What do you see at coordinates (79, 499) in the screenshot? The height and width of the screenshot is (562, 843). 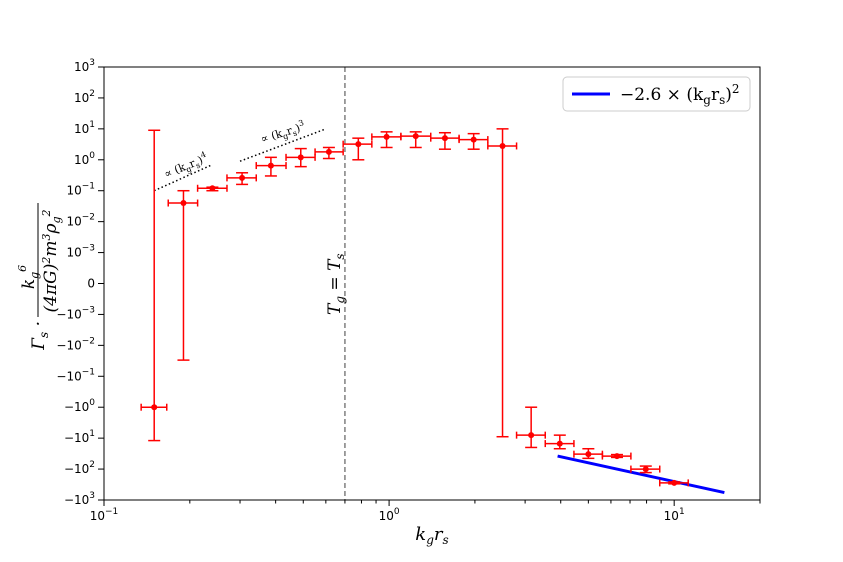 I see `y-tick-label: −103` at bounding box center [79, 499].